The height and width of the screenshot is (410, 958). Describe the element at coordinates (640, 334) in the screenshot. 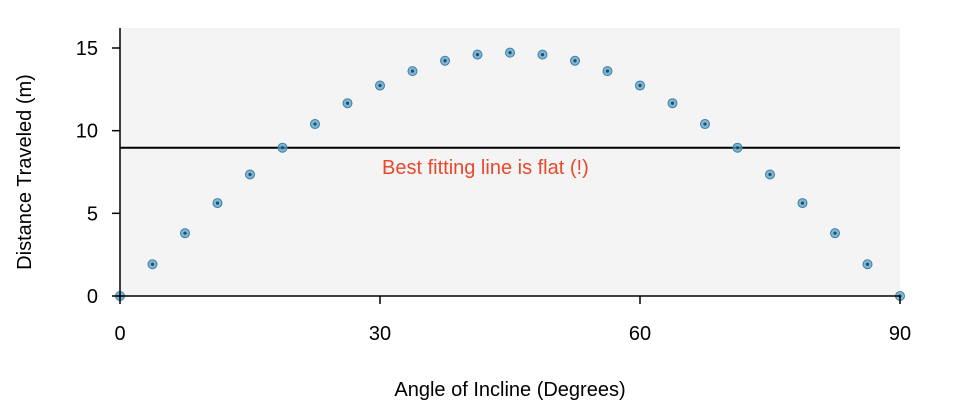

I see `x-tick-label: 60` at that location.